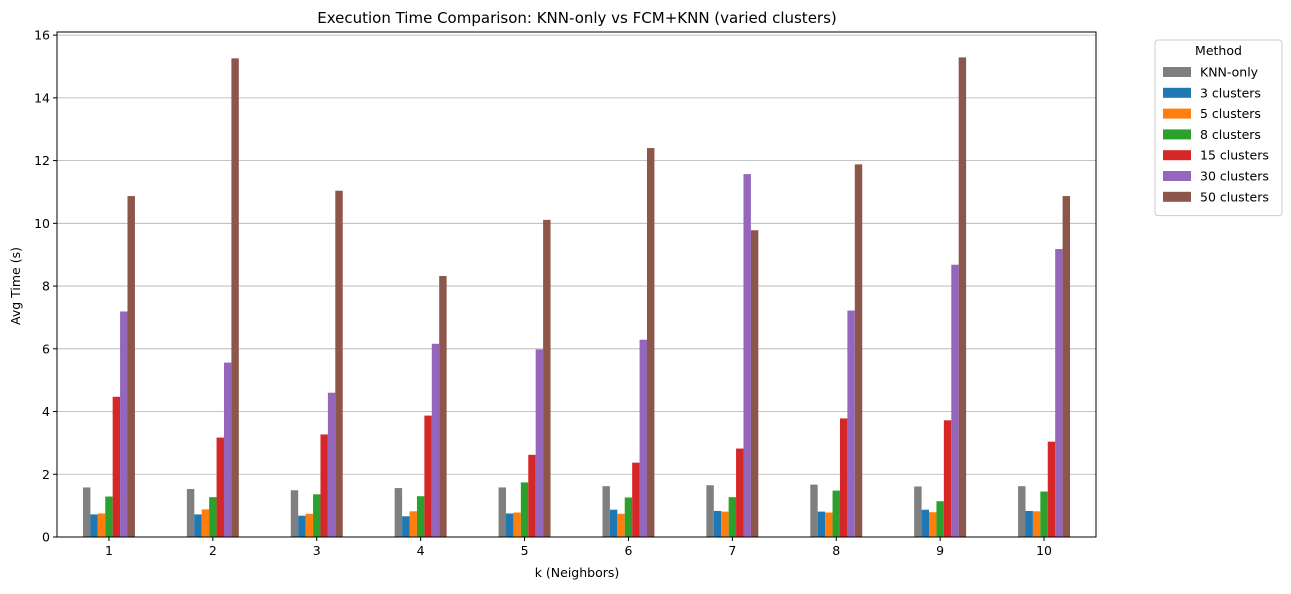  I want to click on y-tick-label: 12, so click(42, 160).